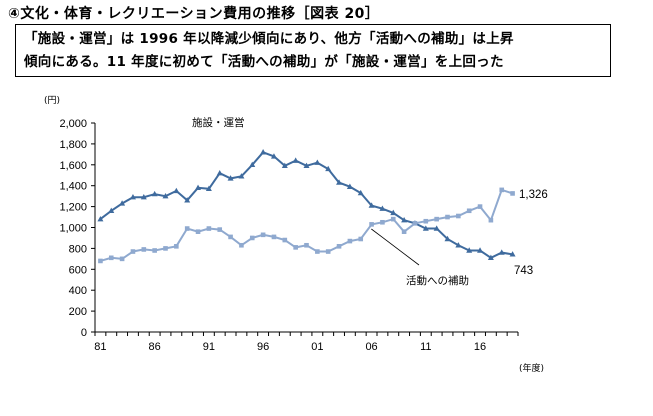  Describe the element at coordinates (480, 347) in the screenshot. I see `x-tick-label: 16` at that location.